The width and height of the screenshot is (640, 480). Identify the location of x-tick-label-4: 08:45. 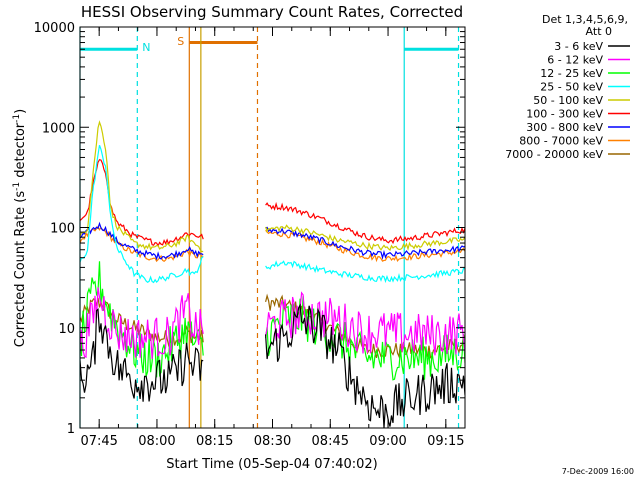
(330, 441).